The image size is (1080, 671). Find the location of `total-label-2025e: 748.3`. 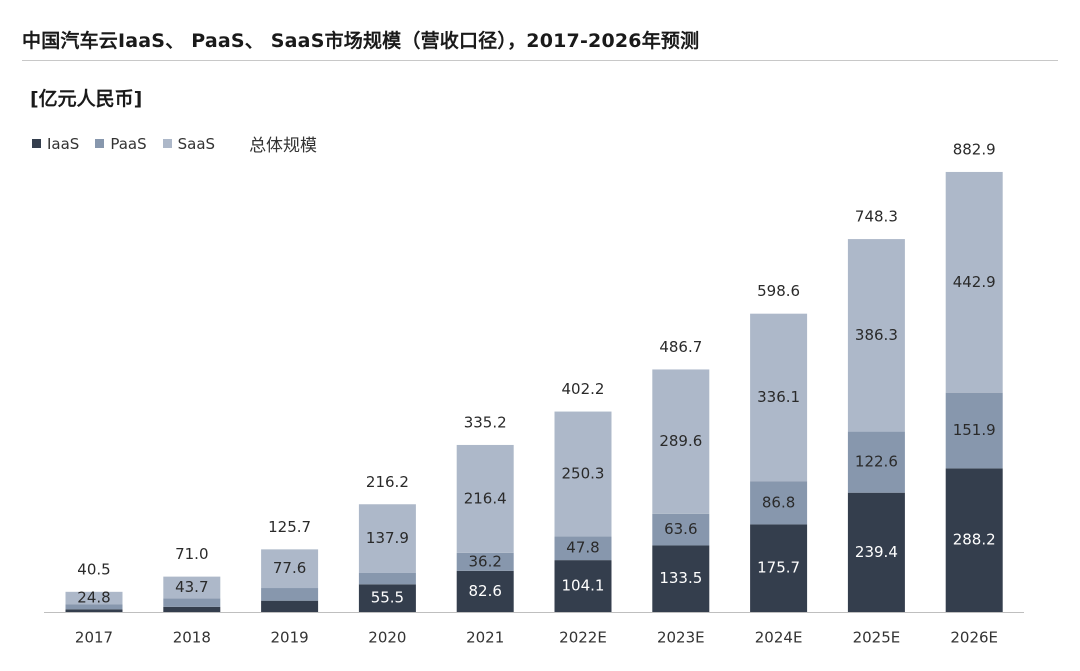

total-label-2025e: 748.3 is located at coordinates (876, 217).